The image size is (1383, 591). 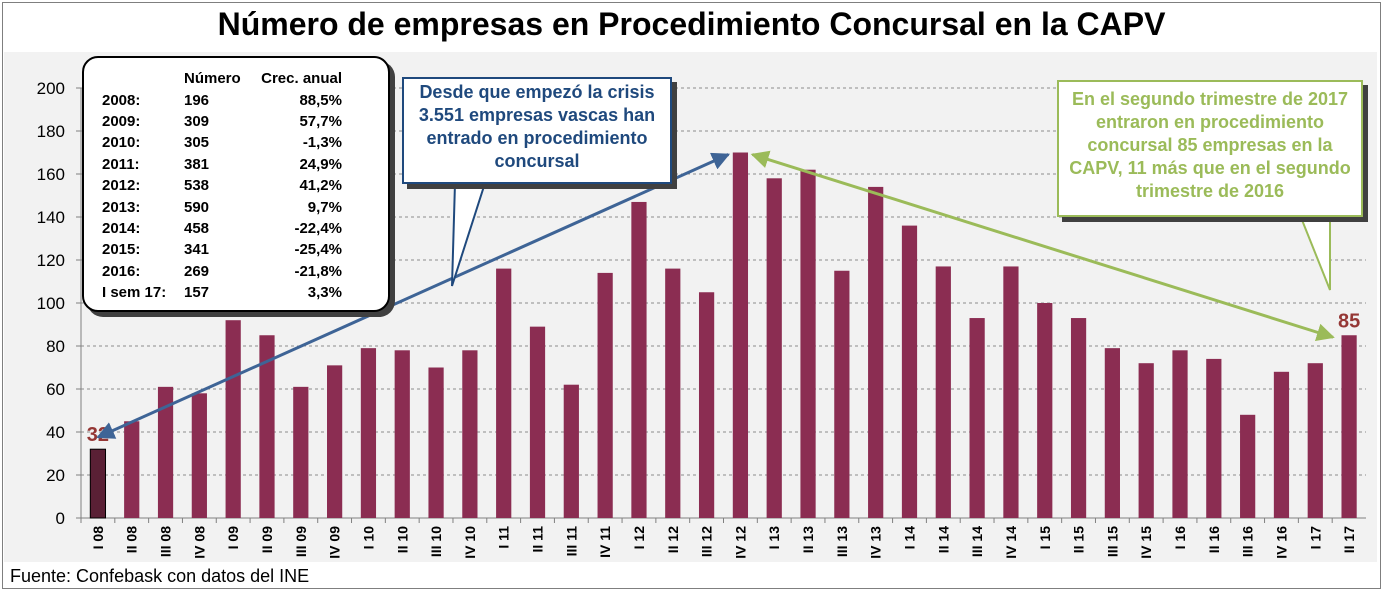 I want to click on x-tick-label: III 14, so click(x=977, y=541).